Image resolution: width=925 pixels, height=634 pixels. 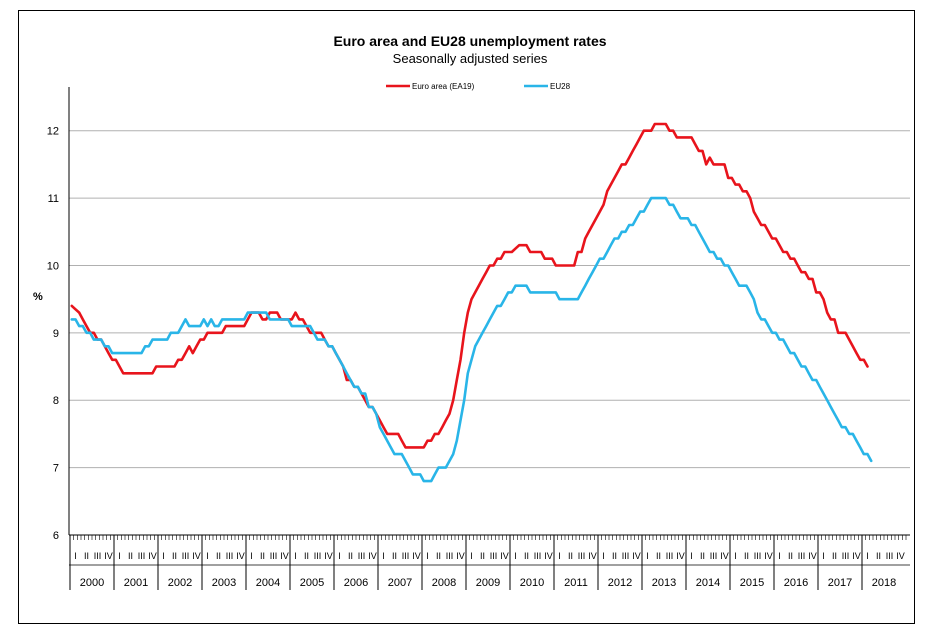 I want to click on y-tick-label: 12, so click(x=53, y=132).